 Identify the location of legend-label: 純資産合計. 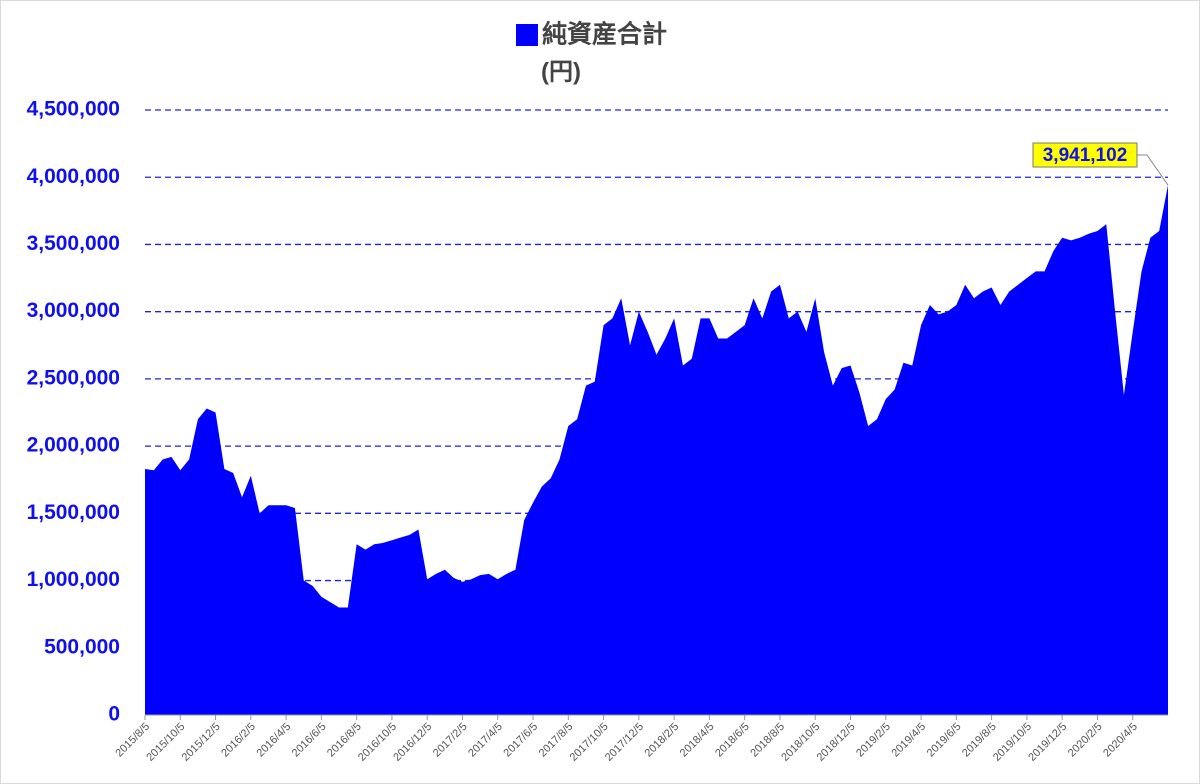
(604, 34).